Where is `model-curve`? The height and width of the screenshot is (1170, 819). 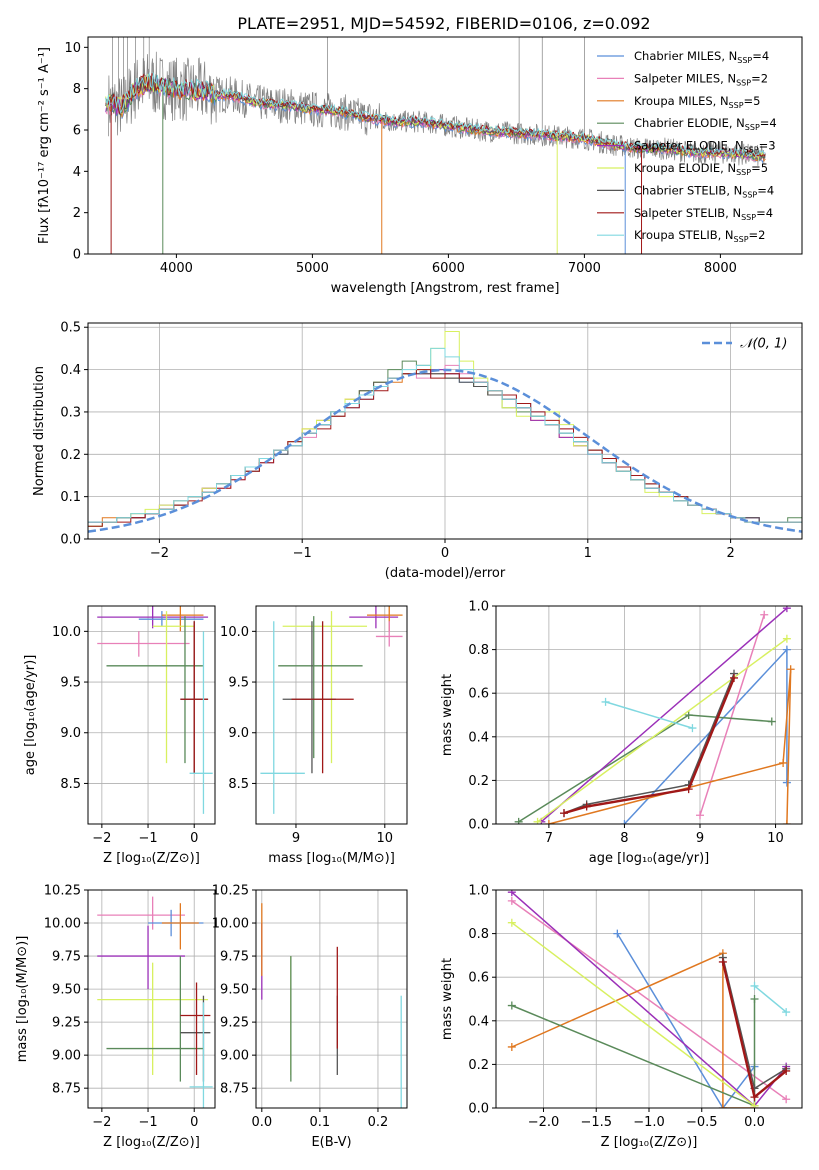
model-curve is located at coordinates (435, 114).